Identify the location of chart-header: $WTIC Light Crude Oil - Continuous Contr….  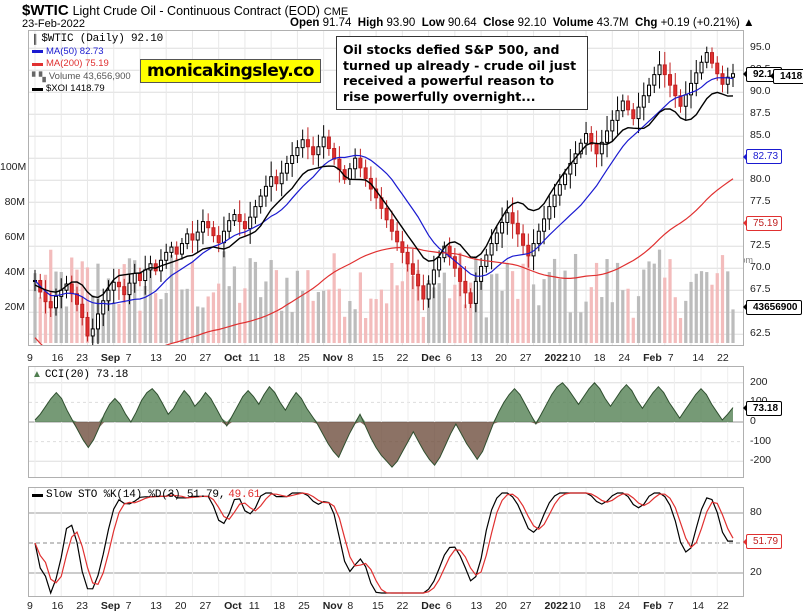
(401, 15).